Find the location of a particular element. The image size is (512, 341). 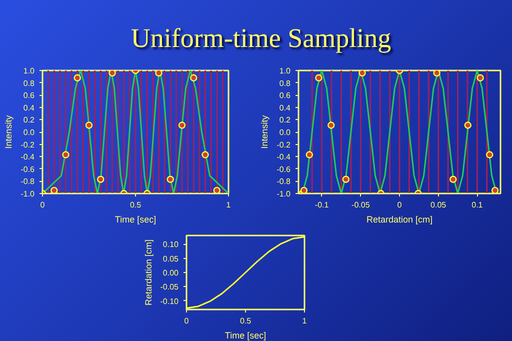

y-tick-label: 0.05 is located at coordinates (171, 259).